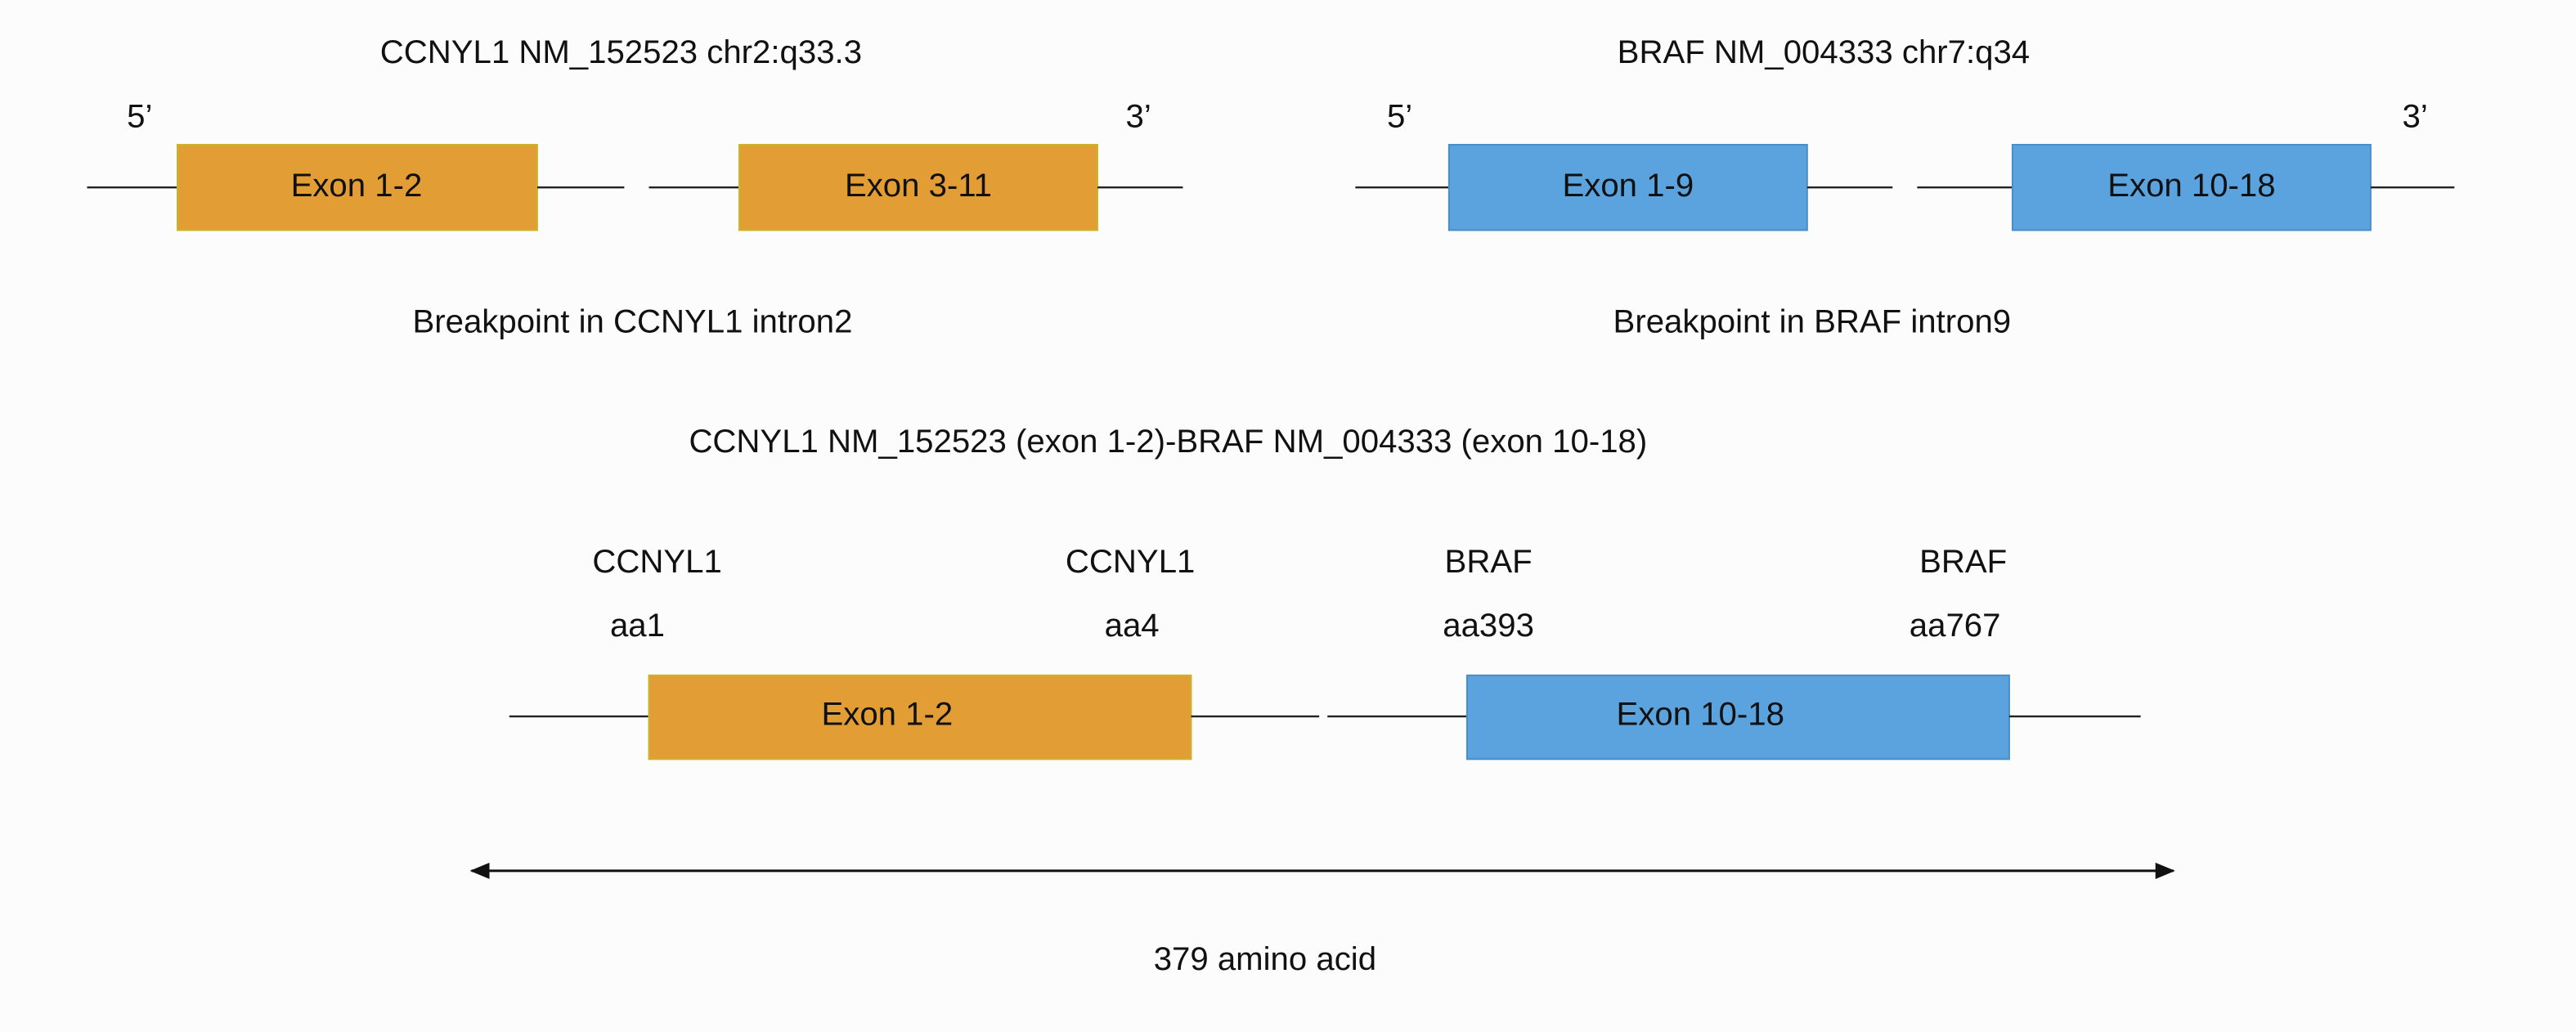  I want to click on exon-label: Exon 1-9, so click(1628, 185).